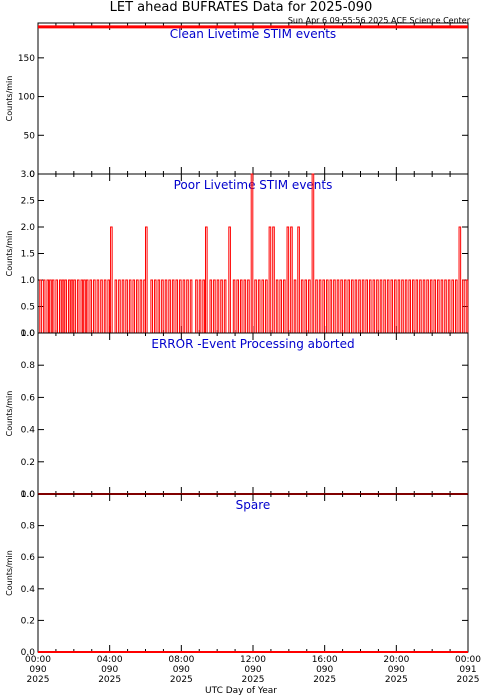  Describe the element at coordinates (241, 7) in the screenshot. I see `chart-title: LET ahead BUFRATES Data for 2025-090` at that location.